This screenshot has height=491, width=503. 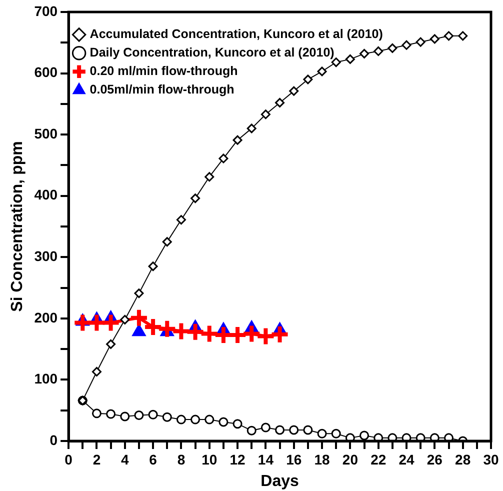 I want to click on x-tick-label: 18, so click(x=322, y=459).